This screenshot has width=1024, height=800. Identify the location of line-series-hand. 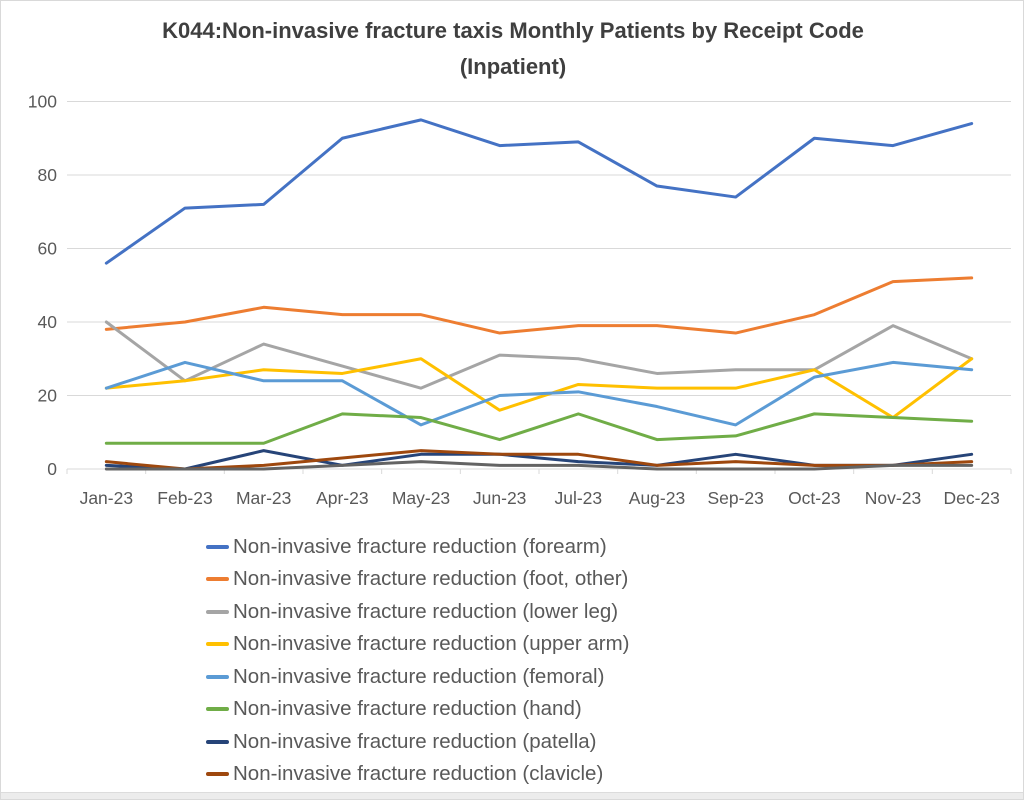
(539, 428).